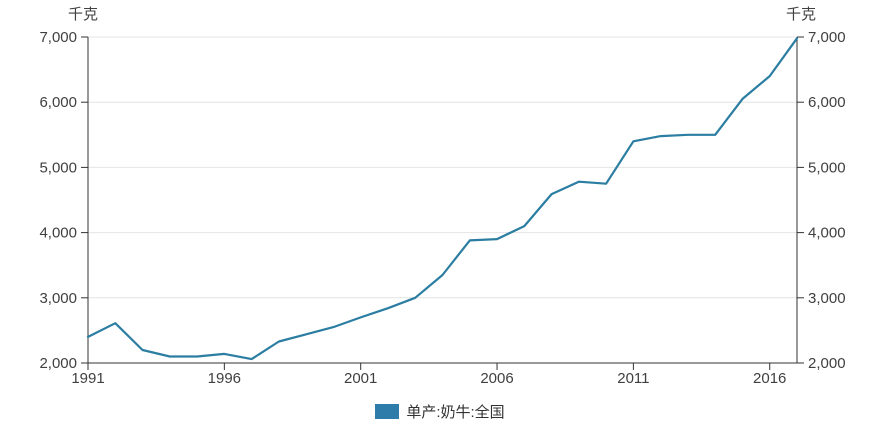 The height and width of the screenshot is (431, 880). What do you see at coordinates (58, 298) in the screenshot?
I see `y-tick-label-left: 3,000` at bounding box center [58, 298].